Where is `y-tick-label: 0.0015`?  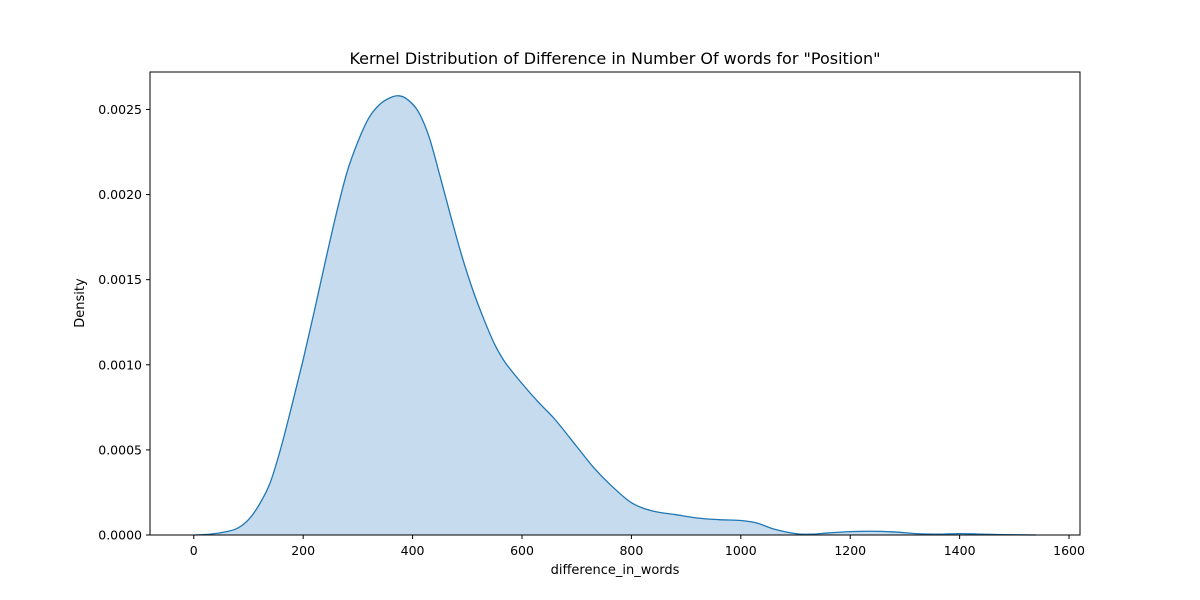
y-tick-label: 0.0015 is located at coordinates (120, 279).